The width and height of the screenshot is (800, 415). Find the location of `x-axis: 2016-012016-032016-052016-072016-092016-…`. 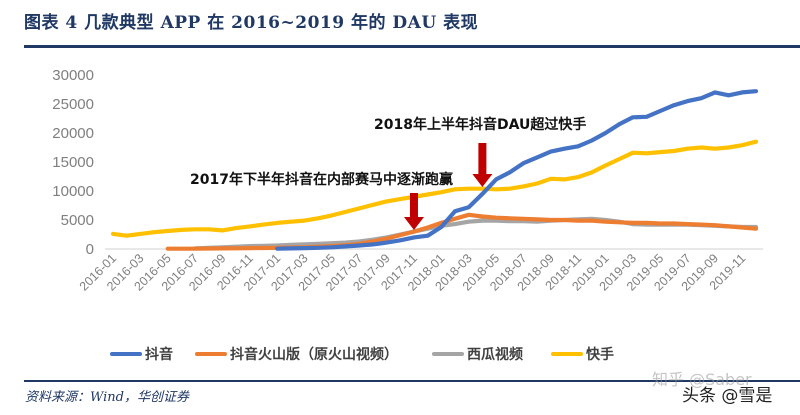

x-axis: 2016-012016-032016-052016-072016-092016-… is located at coordinates (413, 272).